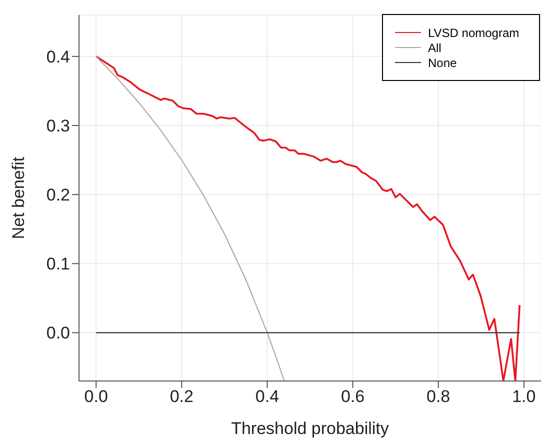 The height and width of the screenshot is (440, 541). I want to click on legend-label: LVSD nomogram, so click(474, 33).